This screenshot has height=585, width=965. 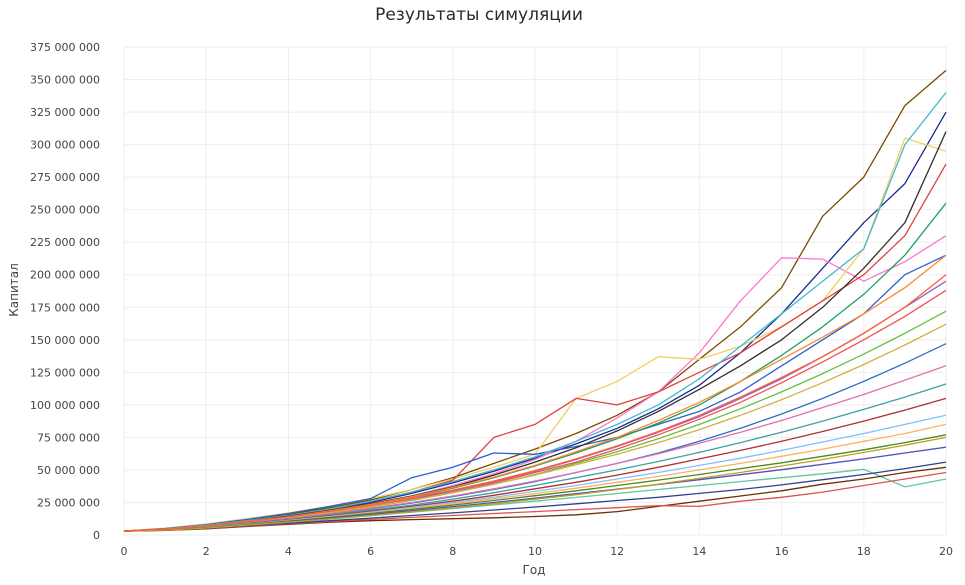 I want to click on x-tick-label: 12, so click(x=617, y=551).